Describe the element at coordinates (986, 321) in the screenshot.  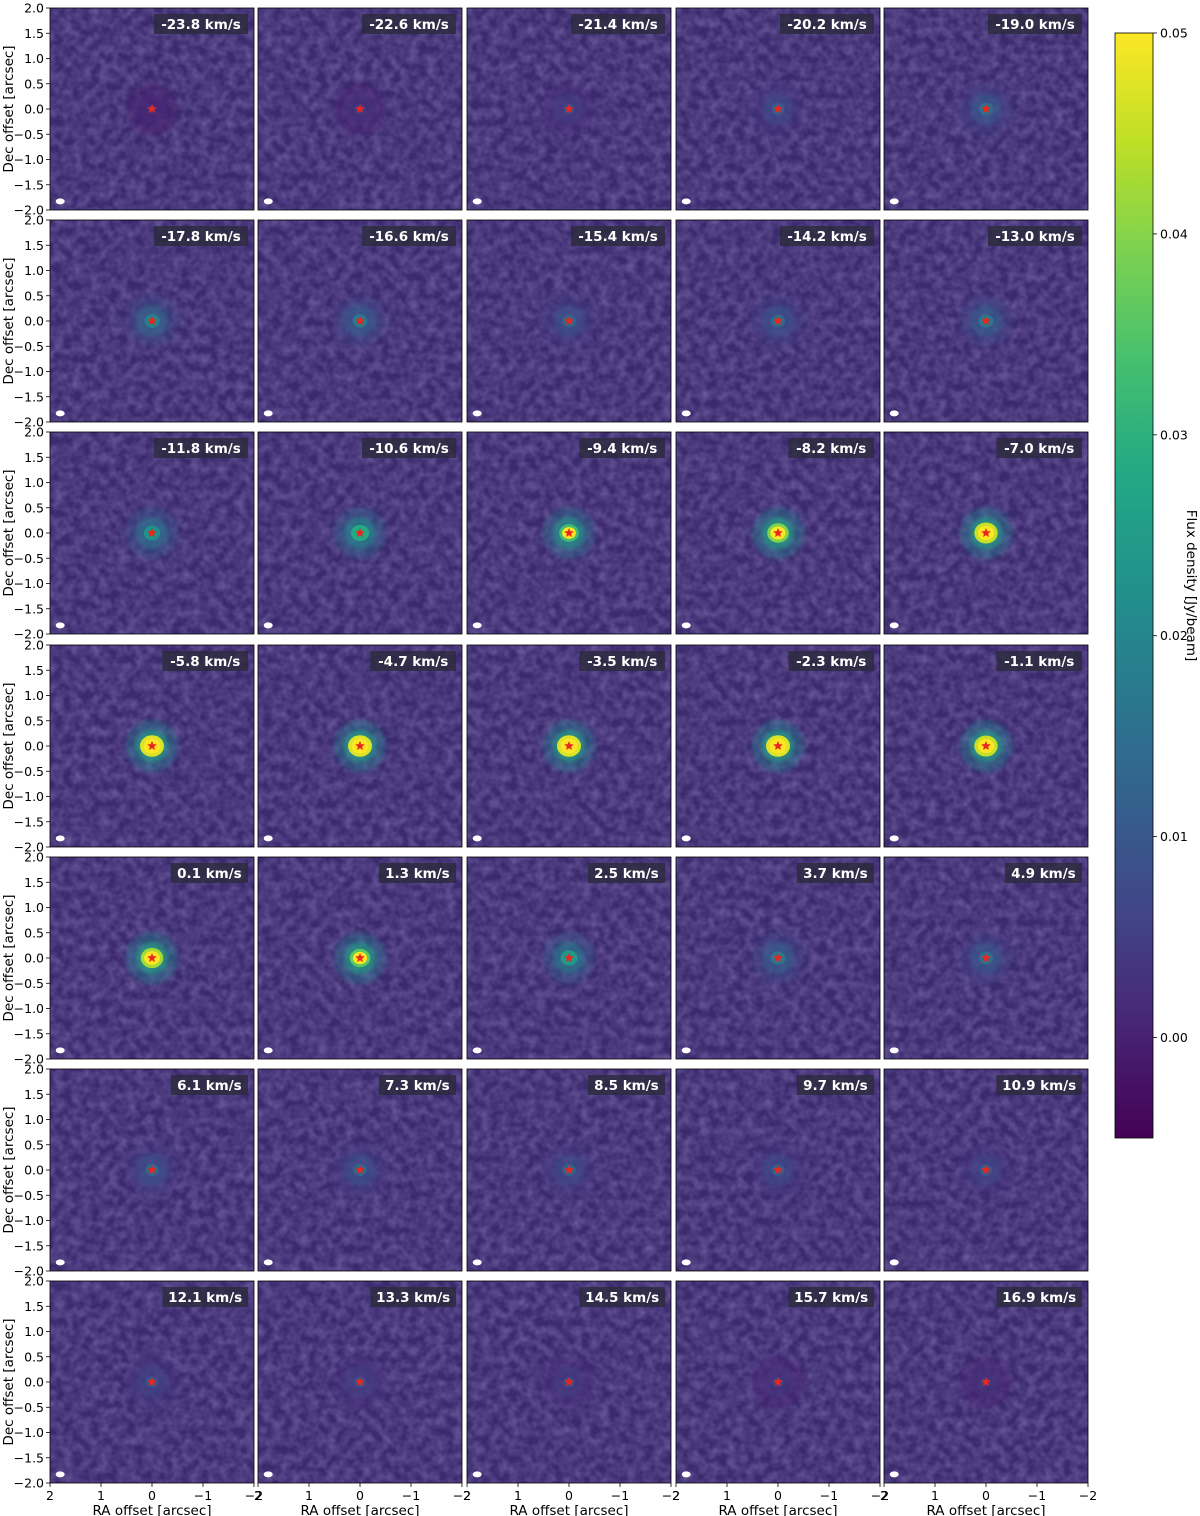
I see `channel-panel: -13.0 km/s` at that location.